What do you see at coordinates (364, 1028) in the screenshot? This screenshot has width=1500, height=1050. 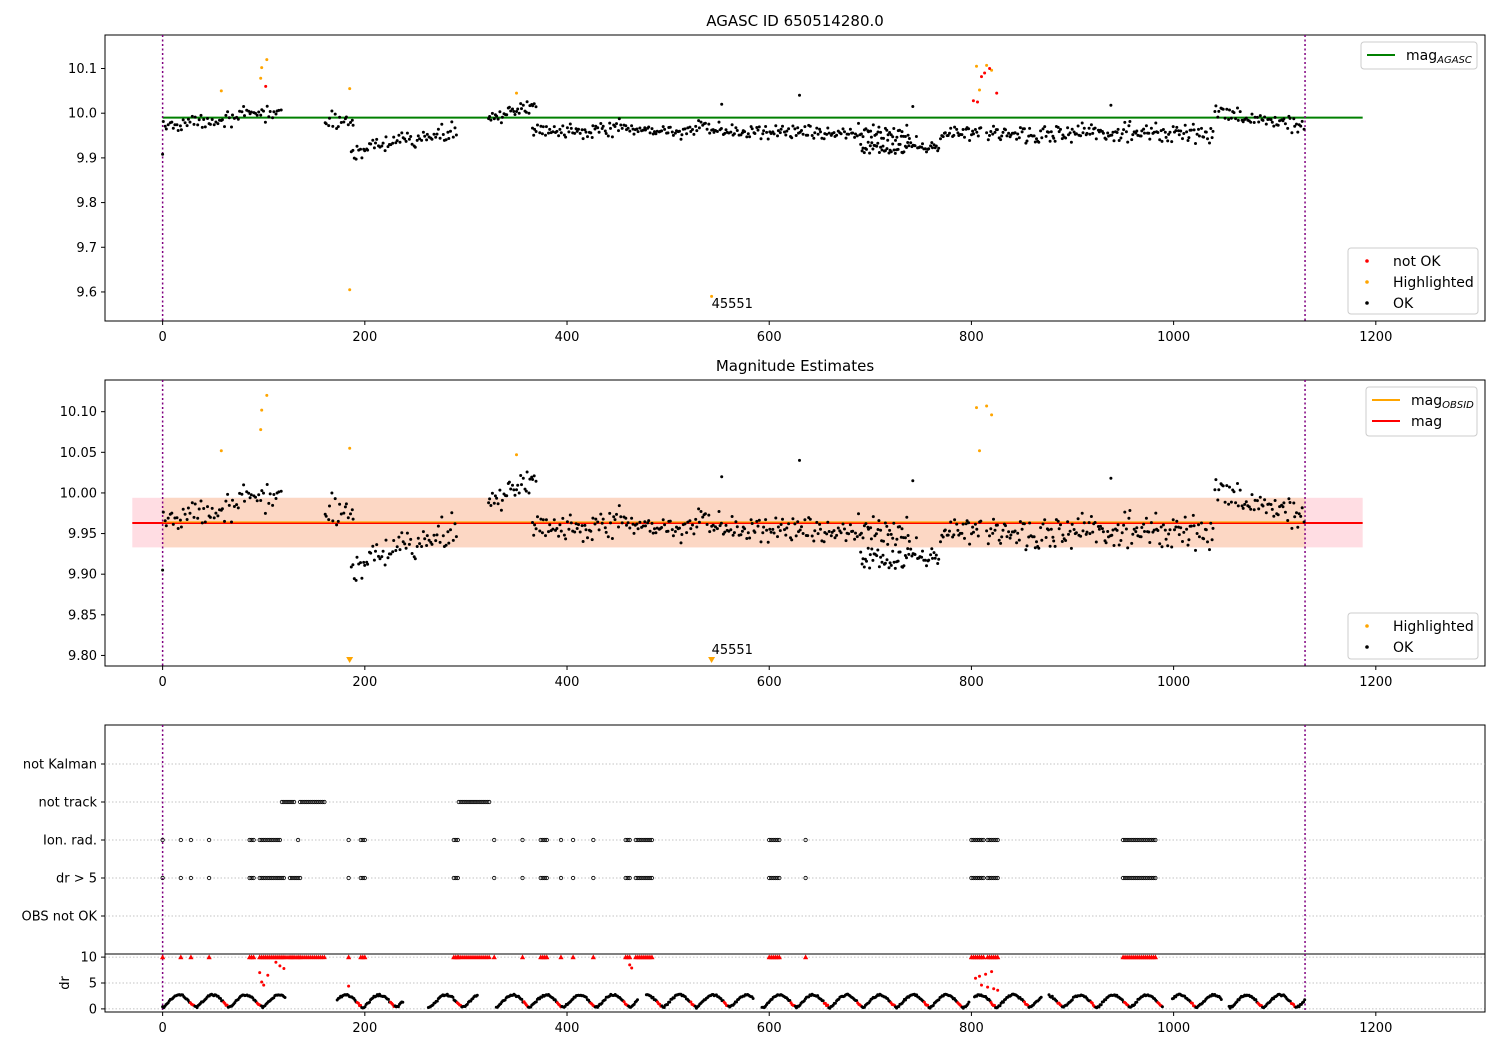 I see `x-tick-label: 200` at bounding box center [364, 1028].